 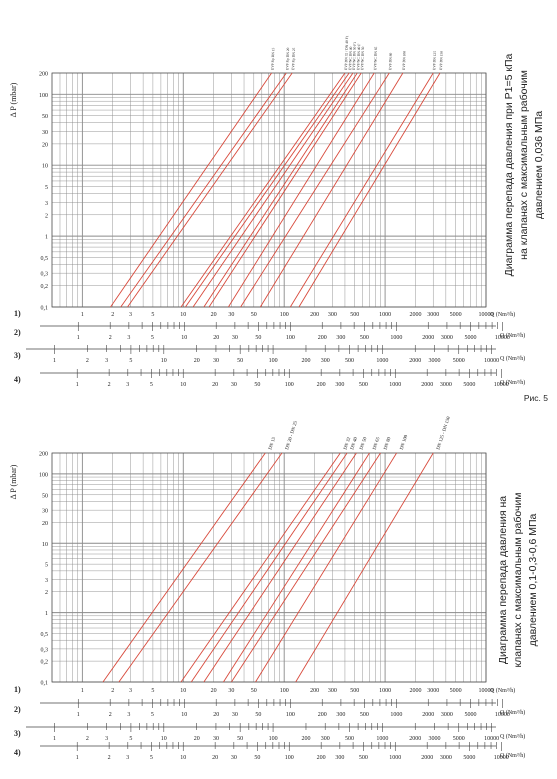 I want to click on series-label-7: EVP/NC DN 40 F, so click(x=358, y=57).